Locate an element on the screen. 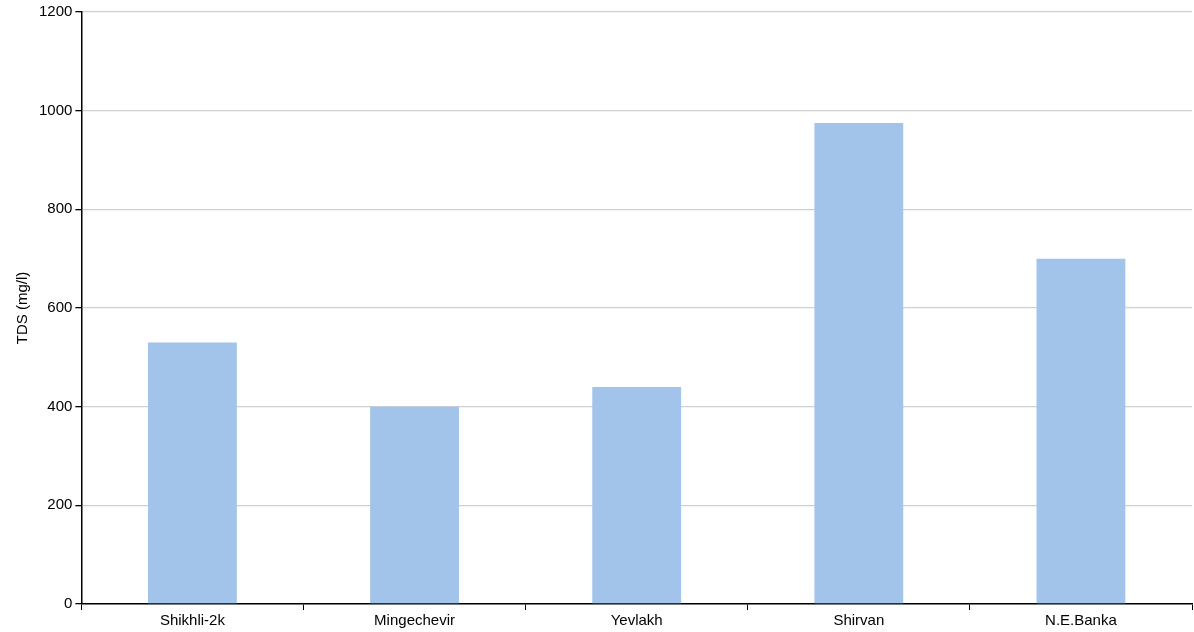 The width and height of the screenshot is (1194, 632). x-tick-label: Shikhli-2k is located at coordinates (192, 620).